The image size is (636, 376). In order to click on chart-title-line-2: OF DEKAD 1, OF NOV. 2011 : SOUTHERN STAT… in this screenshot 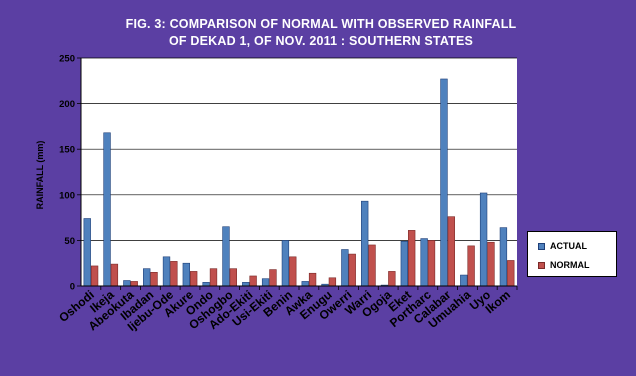, I will do `click(321, 41)`.